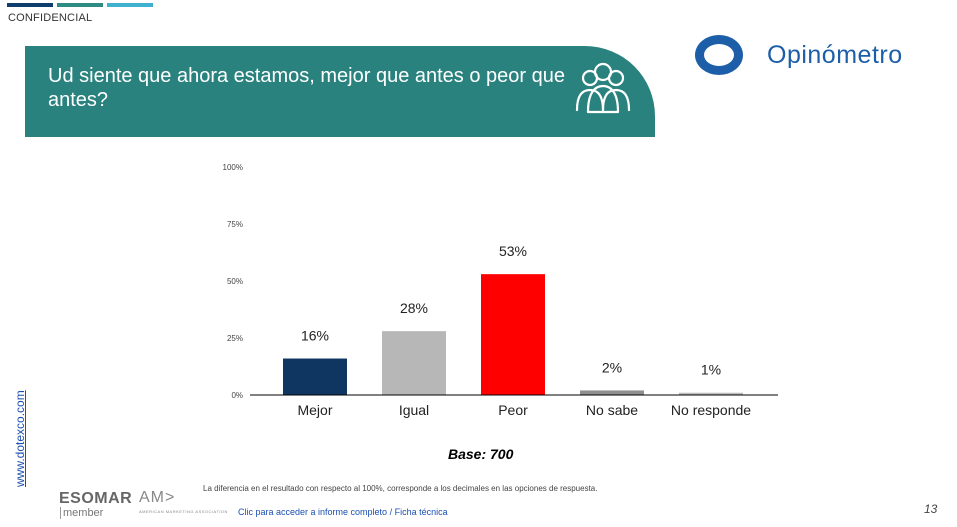  What do you see at coordinates (719, 55) in the screenshot?
I see `brand-logo-icon` at bounding box center [719, 55].